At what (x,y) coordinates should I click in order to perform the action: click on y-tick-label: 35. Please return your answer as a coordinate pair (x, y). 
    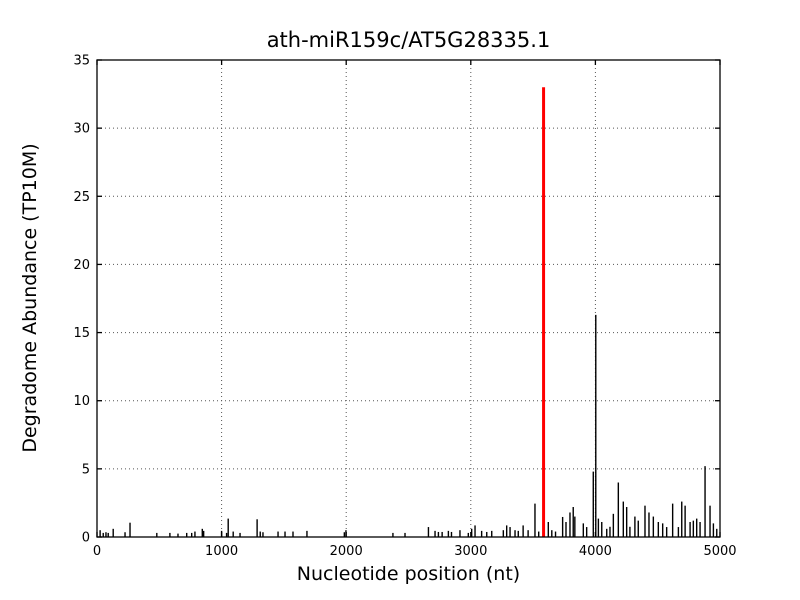
    Looking at the image, I should click on (81, 61).